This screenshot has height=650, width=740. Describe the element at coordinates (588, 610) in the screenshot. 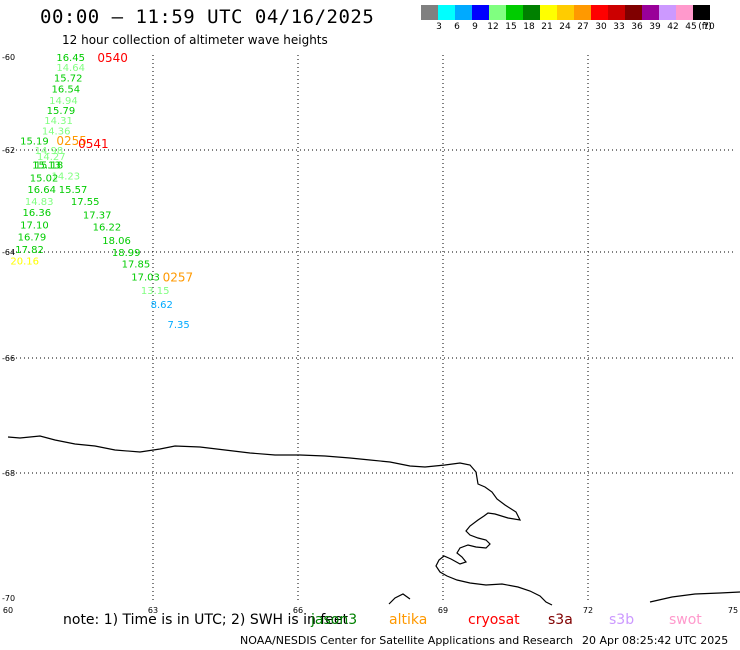

I see `lon-tick-label: 72` at that location.